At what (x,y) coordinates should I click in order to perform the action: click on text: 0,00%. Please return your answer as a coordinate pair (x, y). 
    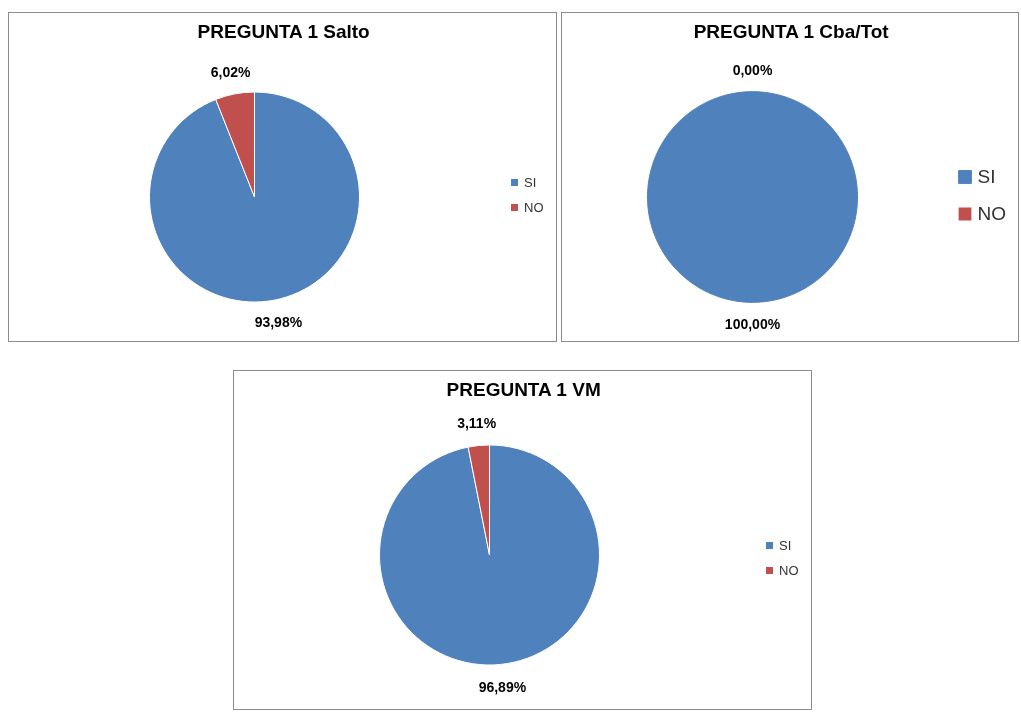
    Looking at the image, I should click on (752, 69).